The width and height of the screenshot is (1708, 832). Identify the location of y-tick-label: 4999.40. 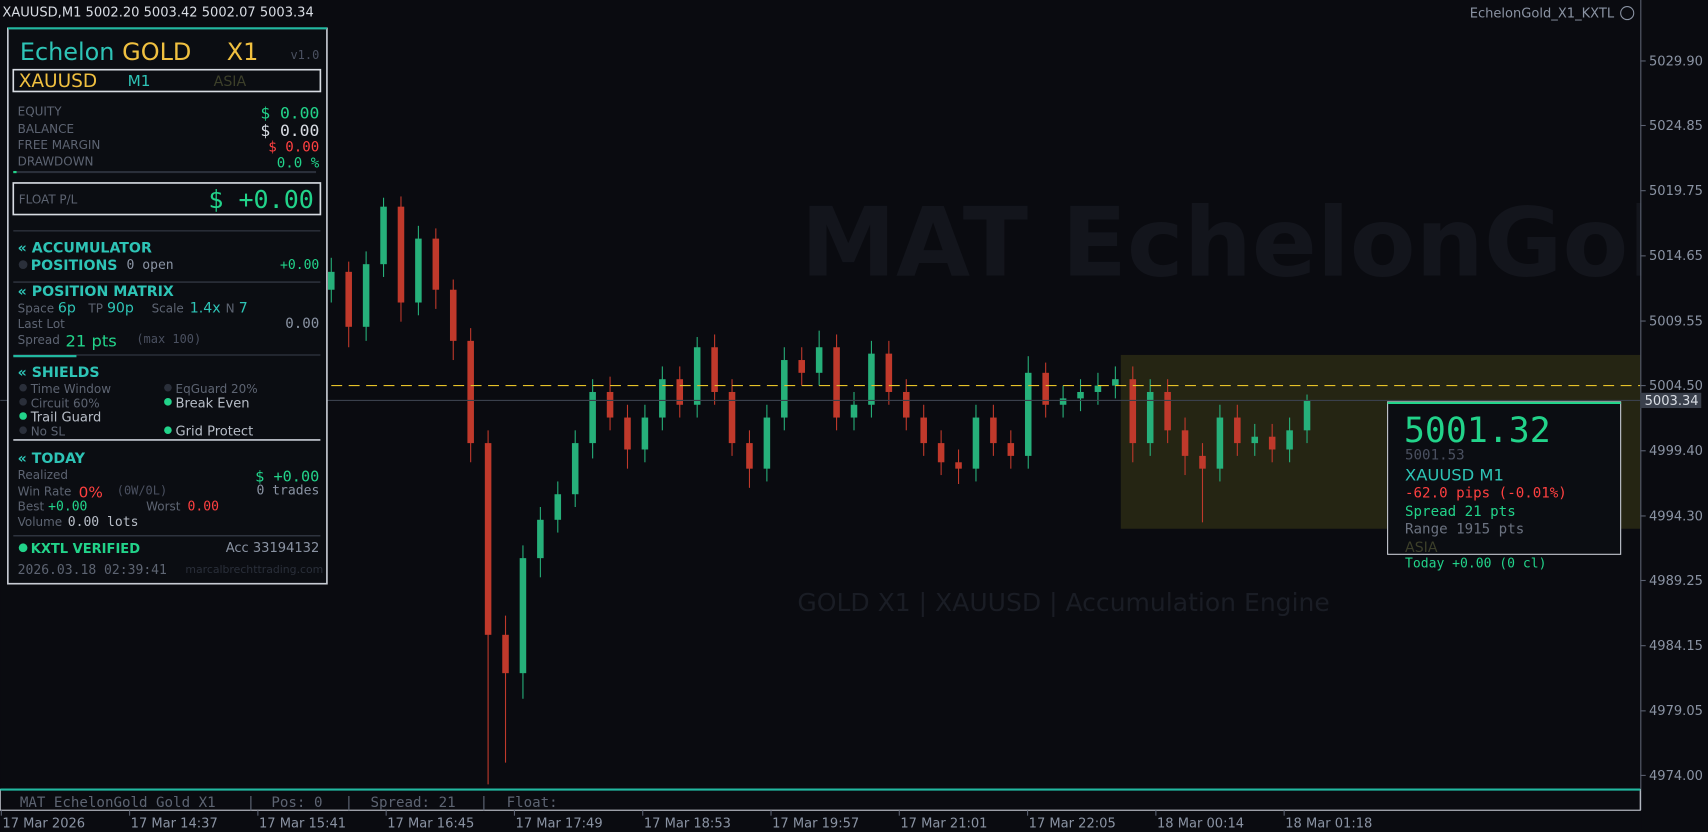
(1676, 451).